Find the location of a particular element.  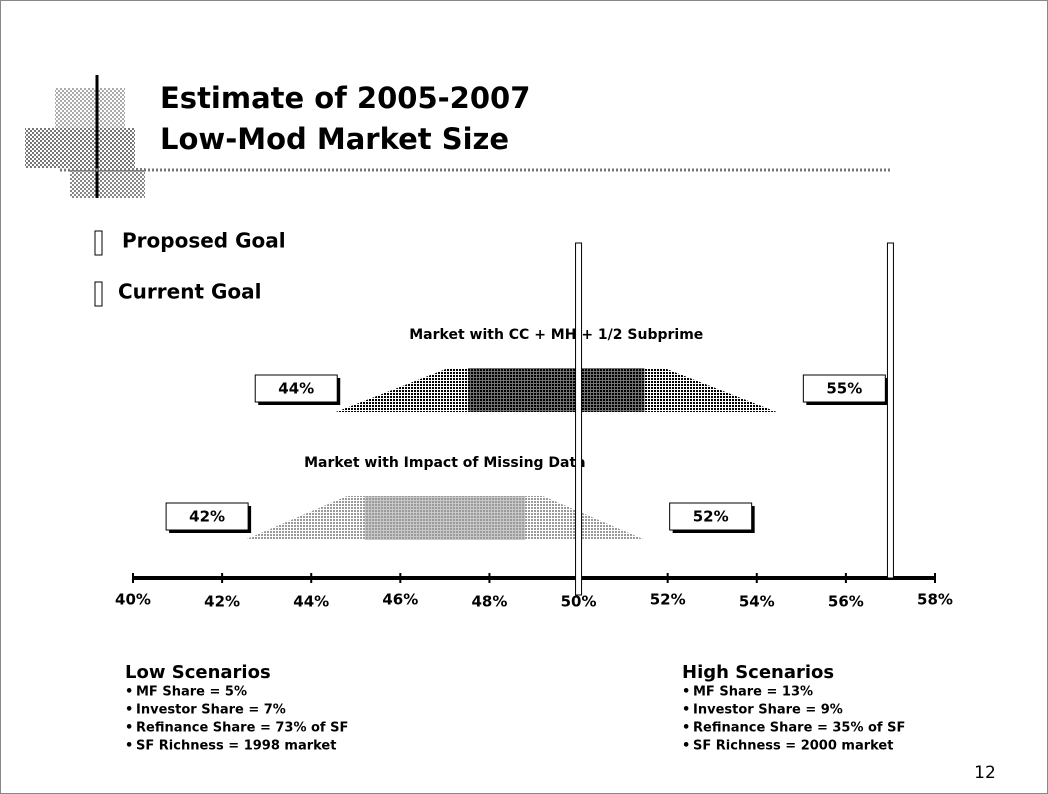

notes-item: SF Richness = 1998 market is located at coordinates (236, 746).